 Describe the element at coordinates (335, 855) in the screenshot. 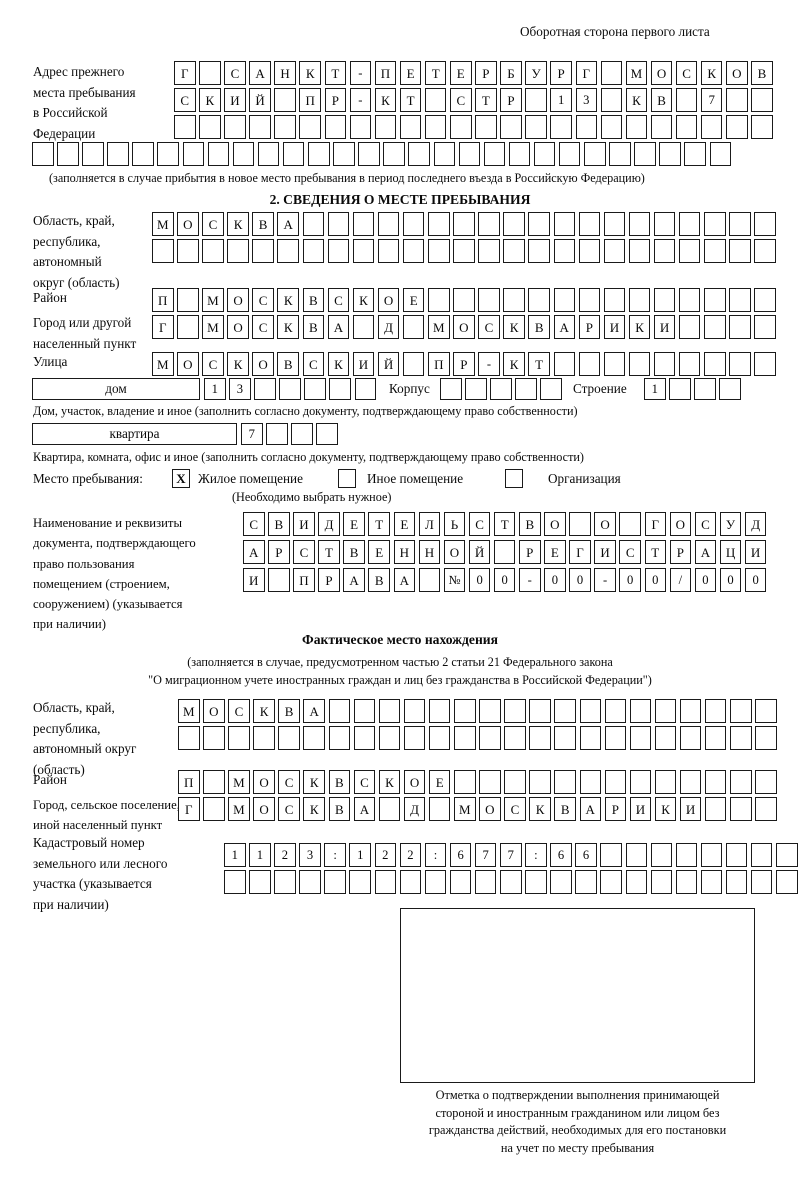

I see `comb-cell: :` at that location.